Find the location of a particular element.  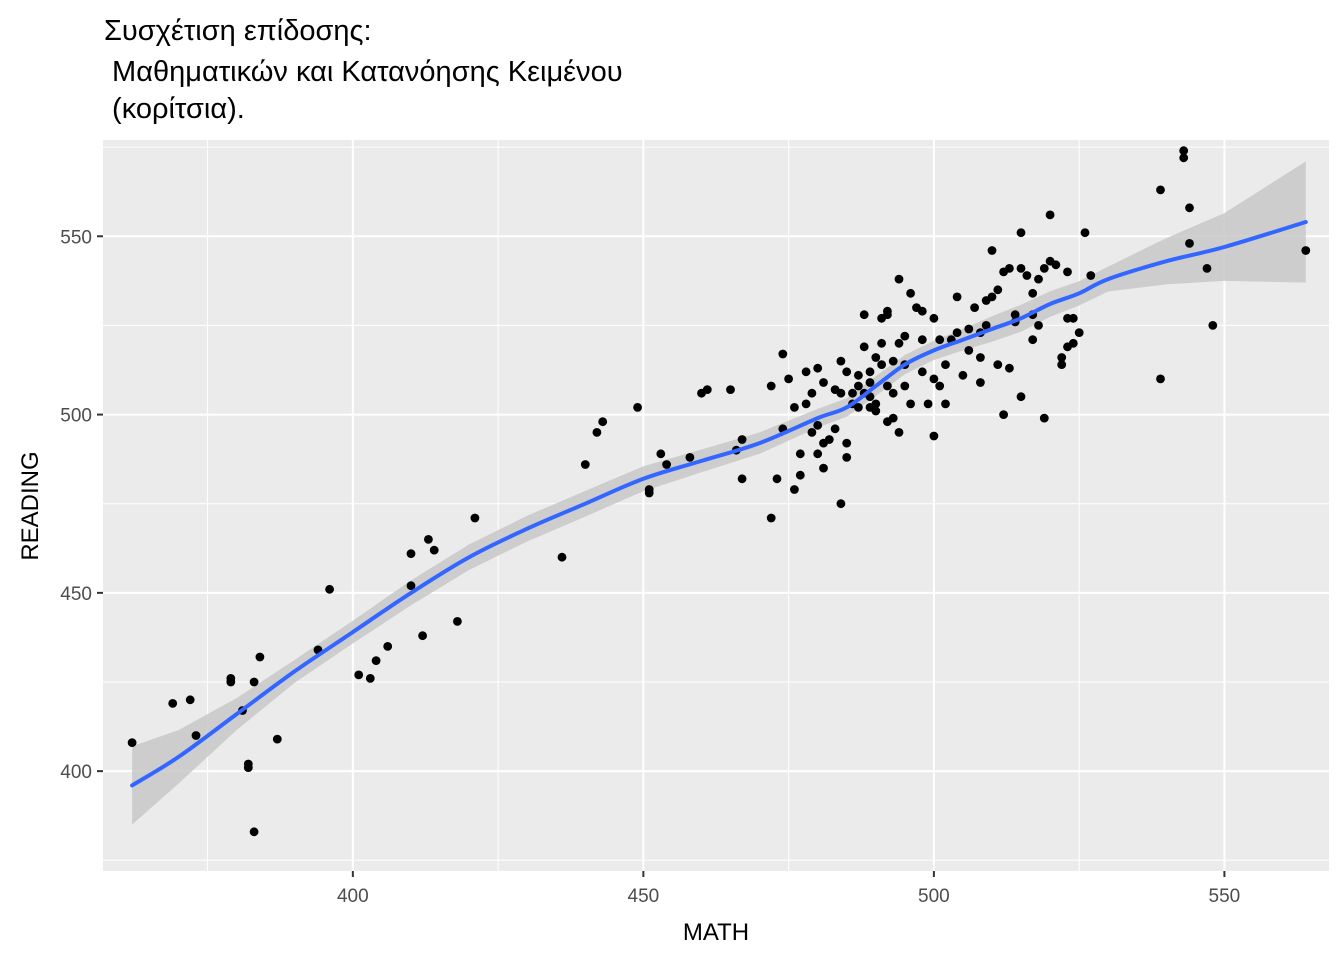

x-tick-label: 450 is located at coordinates (644, 896).